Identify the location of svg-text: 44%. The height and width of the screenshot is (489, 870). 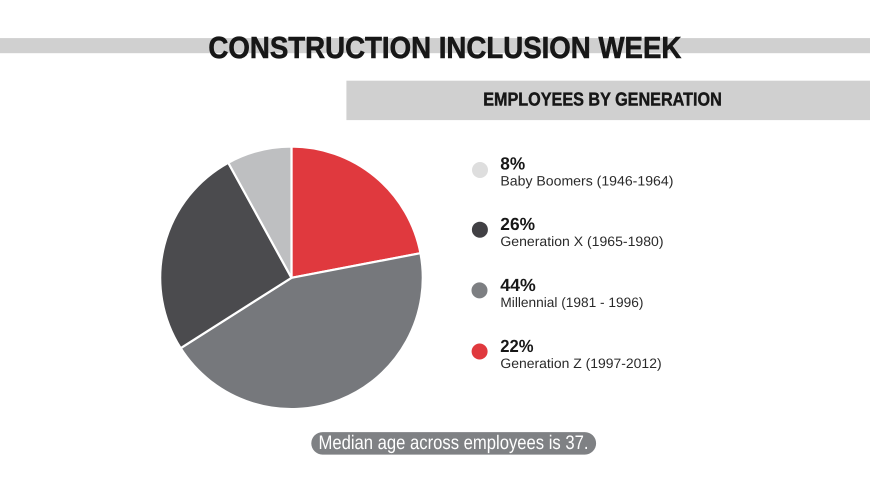
(518, 285).